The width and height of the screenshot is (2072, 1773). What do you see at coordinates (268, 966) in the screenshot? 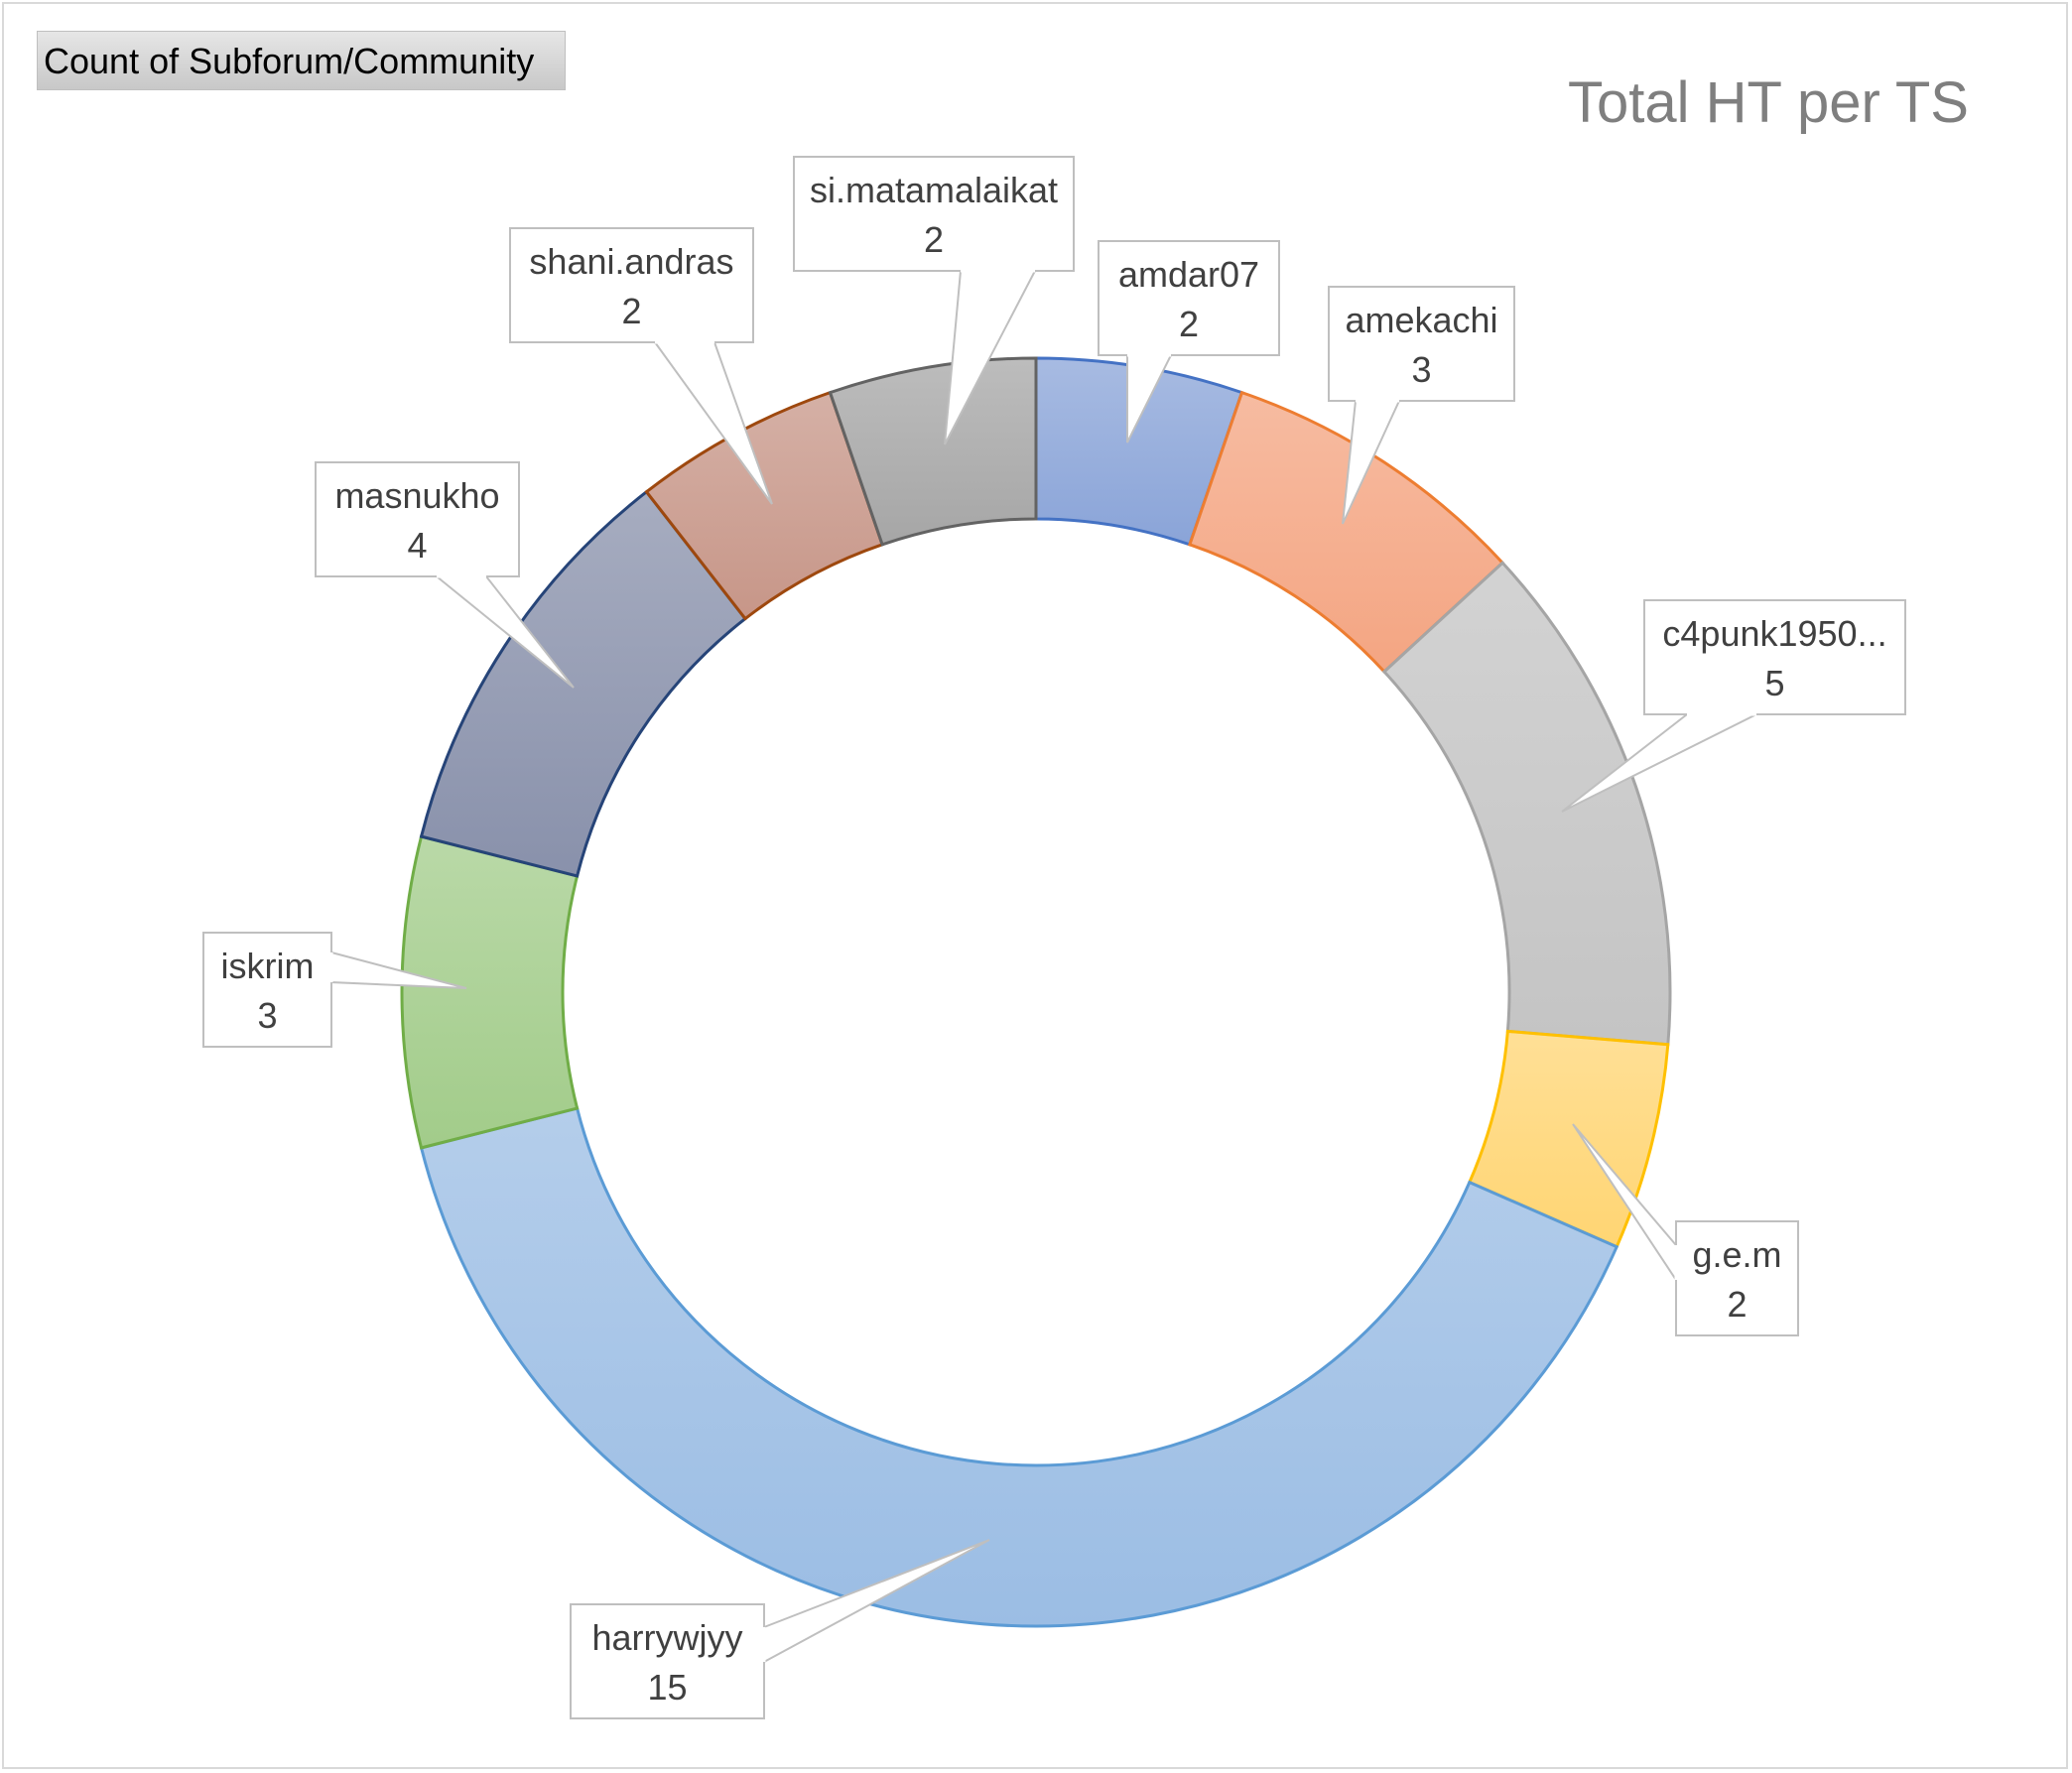
I see `data-label-category: iskrim` at bounding box center [268, 966].